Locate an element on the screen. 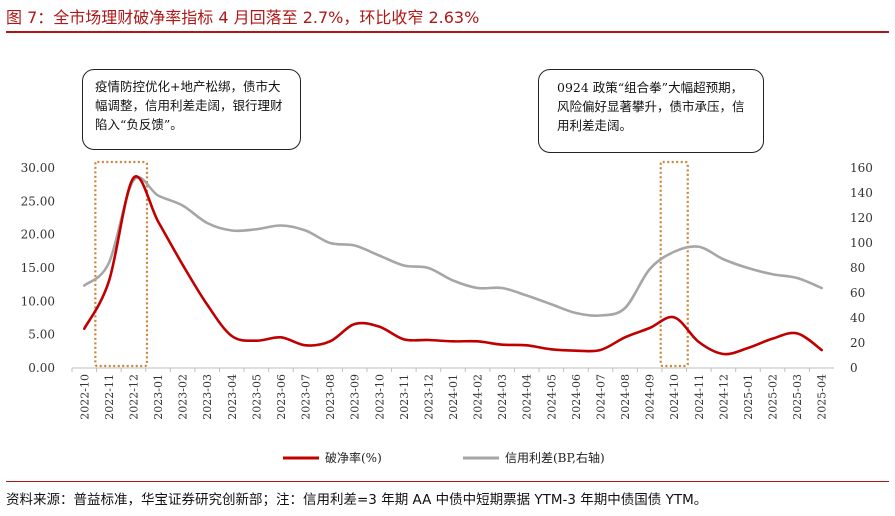 Image resolution: width=895 pixels, height=516 pixels. legend-label-1: 破净率(%) is located at coordinates (353, 457).